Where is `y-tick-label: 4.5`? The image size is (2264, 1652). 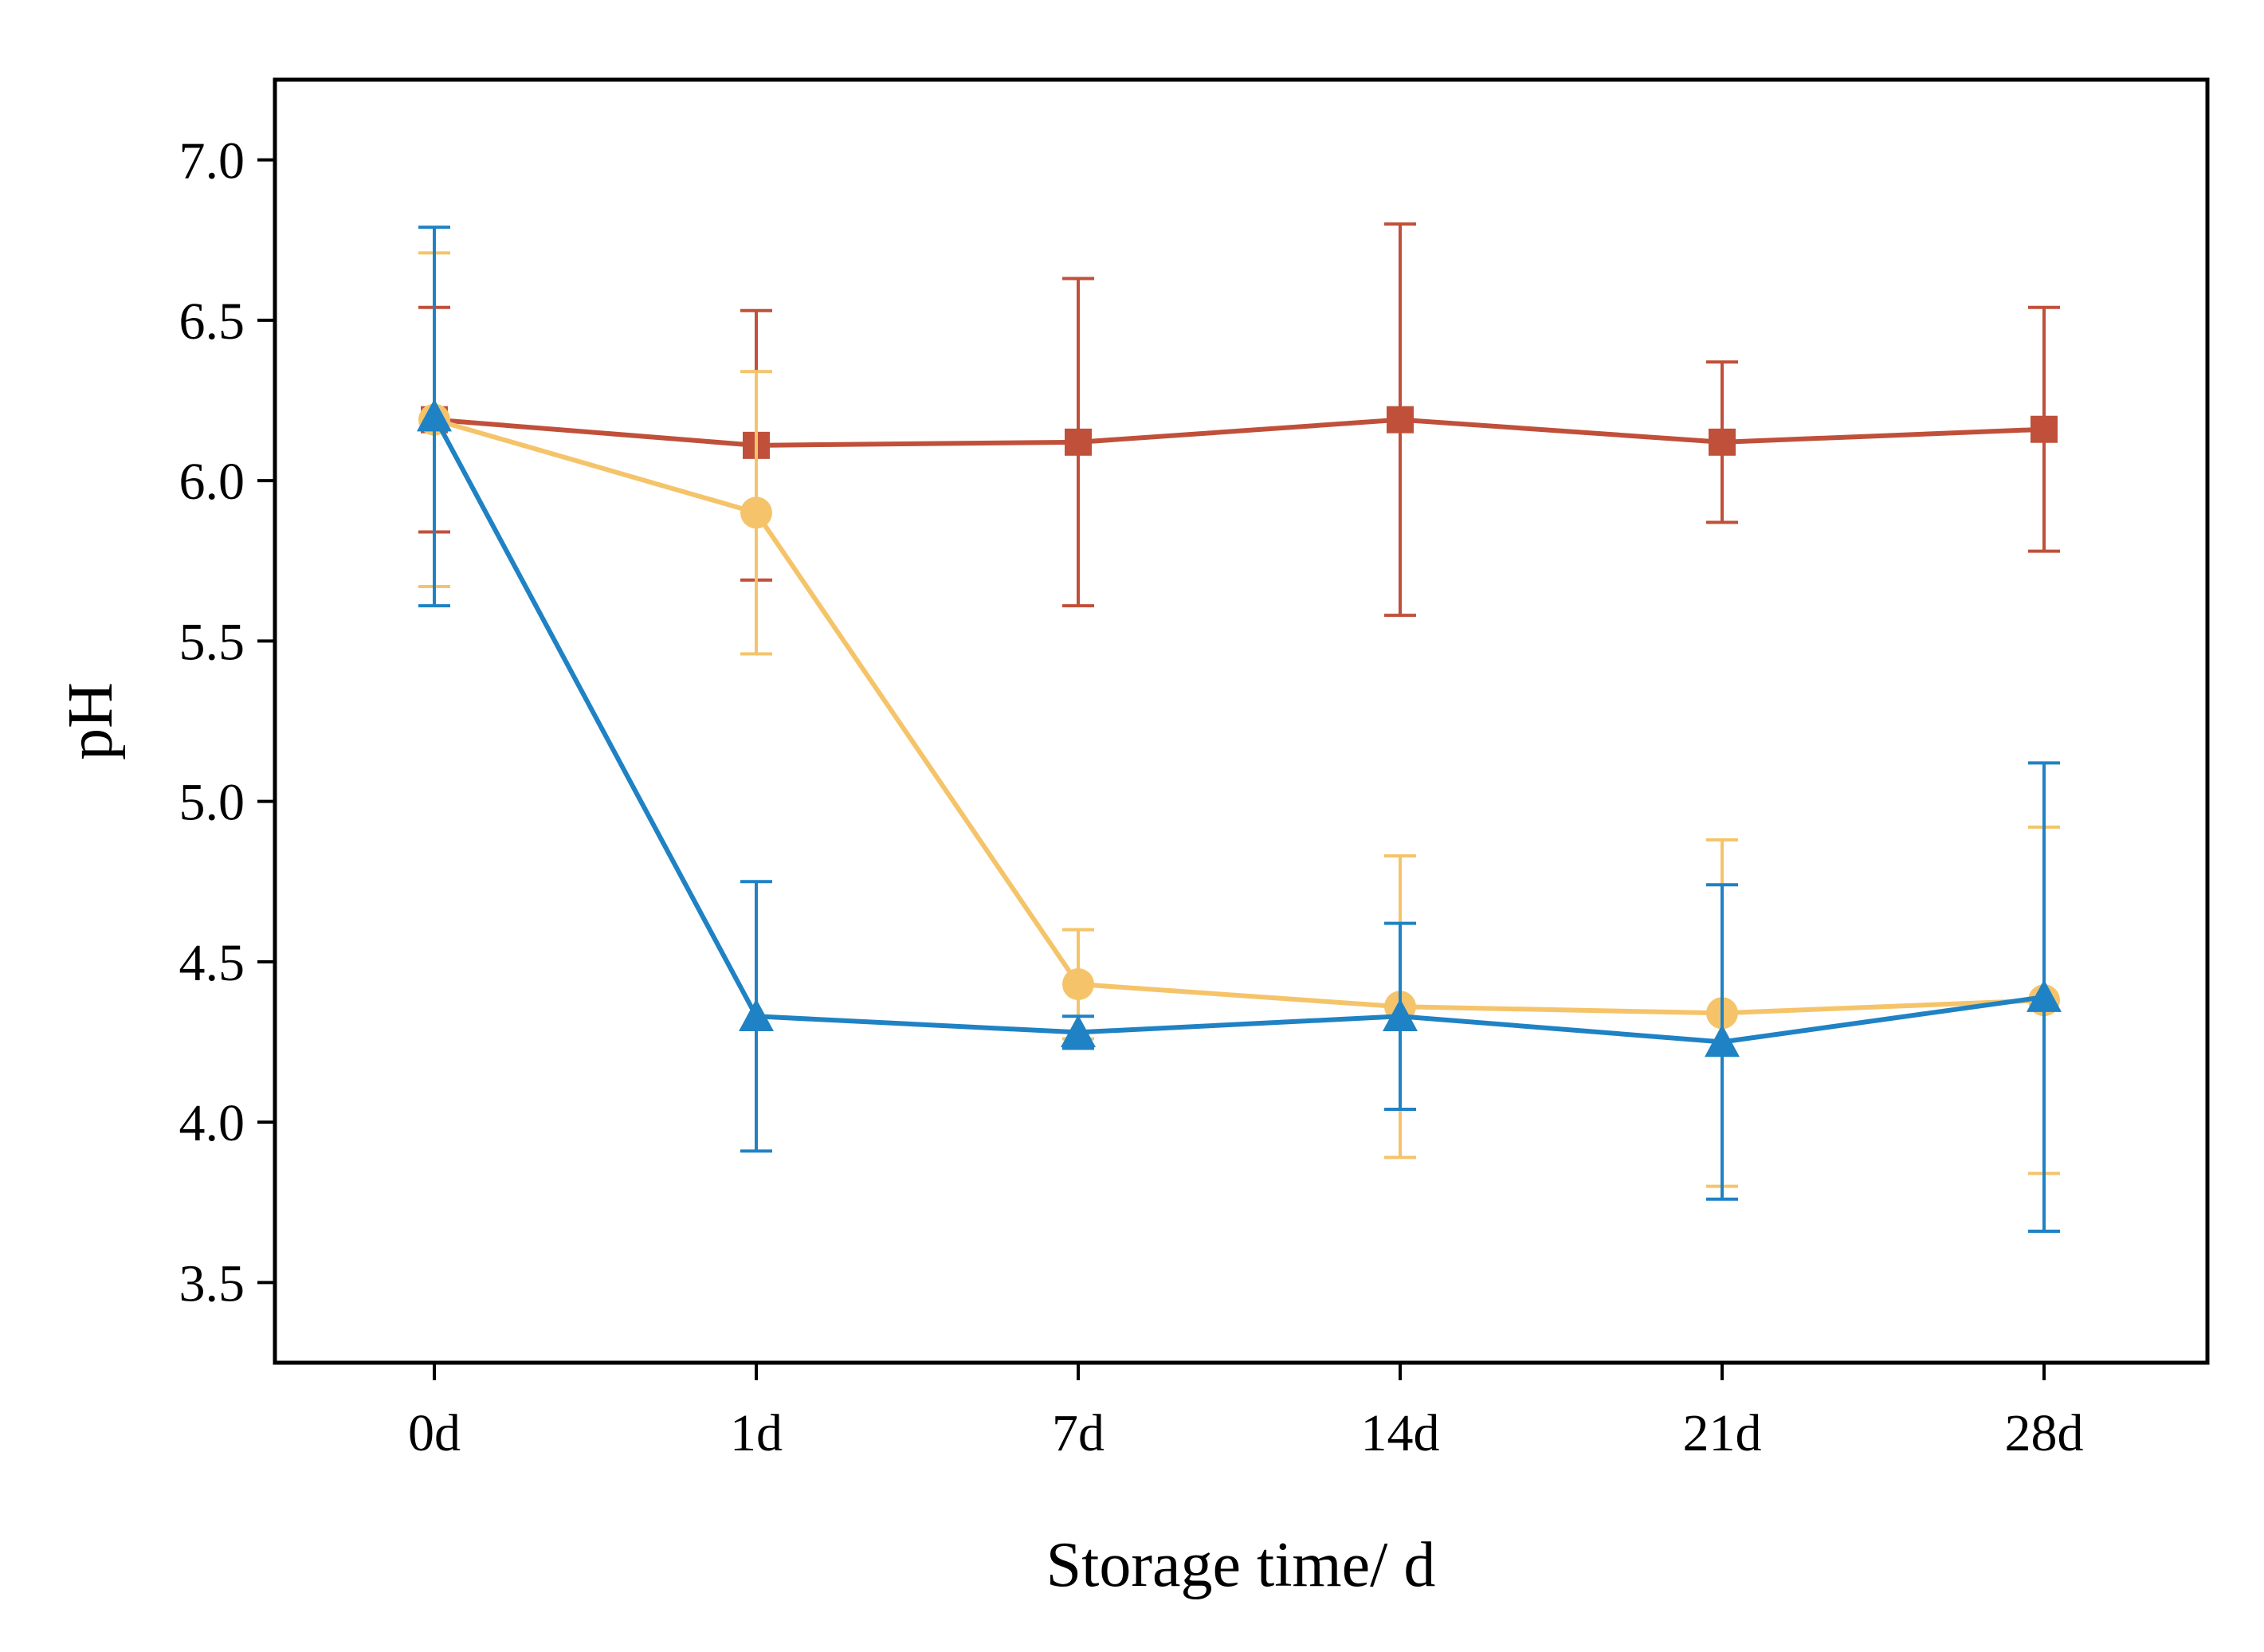 y-tick-label: 4.5 is located at coordinates (212, 963).